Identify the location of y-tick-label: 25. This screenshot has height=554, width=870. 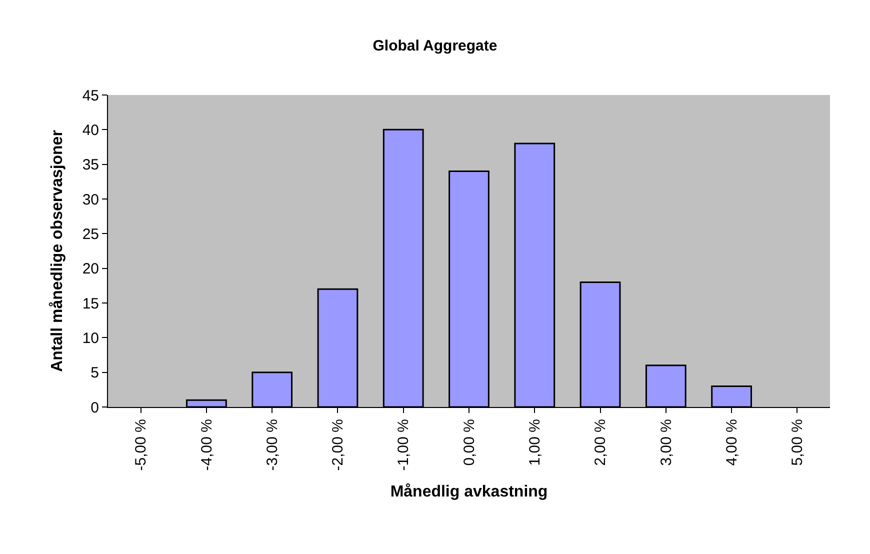
(90, 234).